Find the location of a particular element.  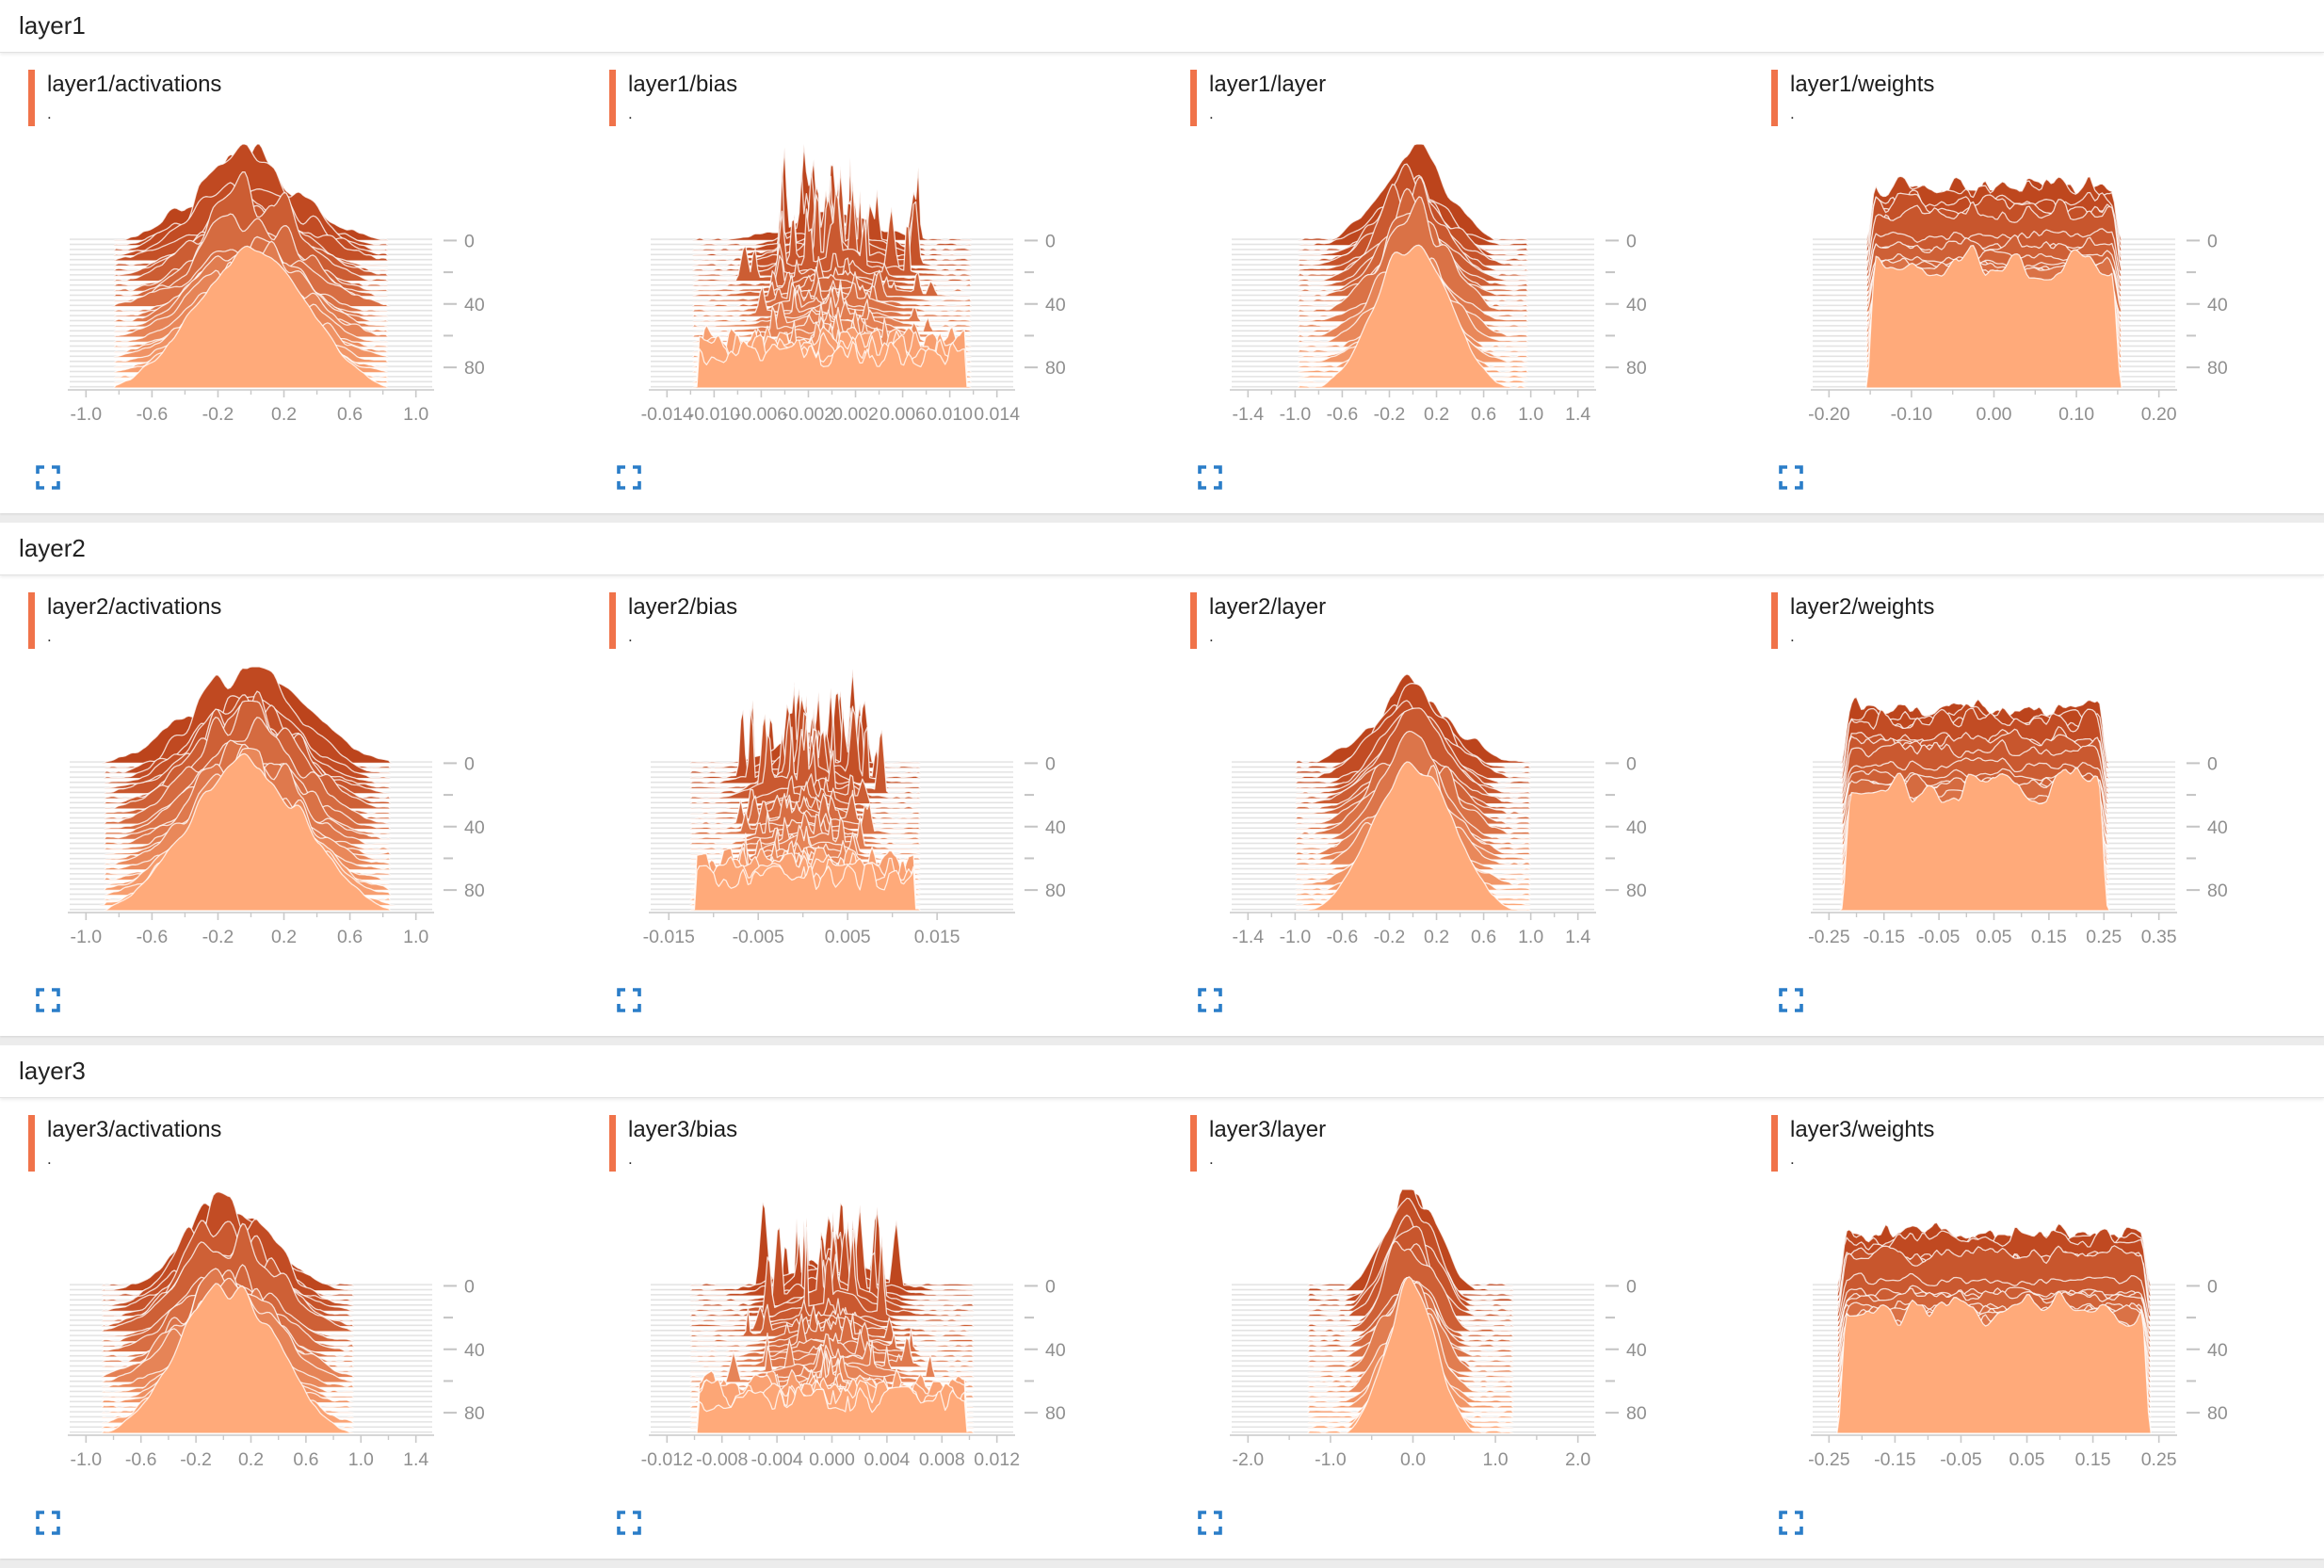

x-axis-tick-label: -0.2 is located at coordinates (218, 937).